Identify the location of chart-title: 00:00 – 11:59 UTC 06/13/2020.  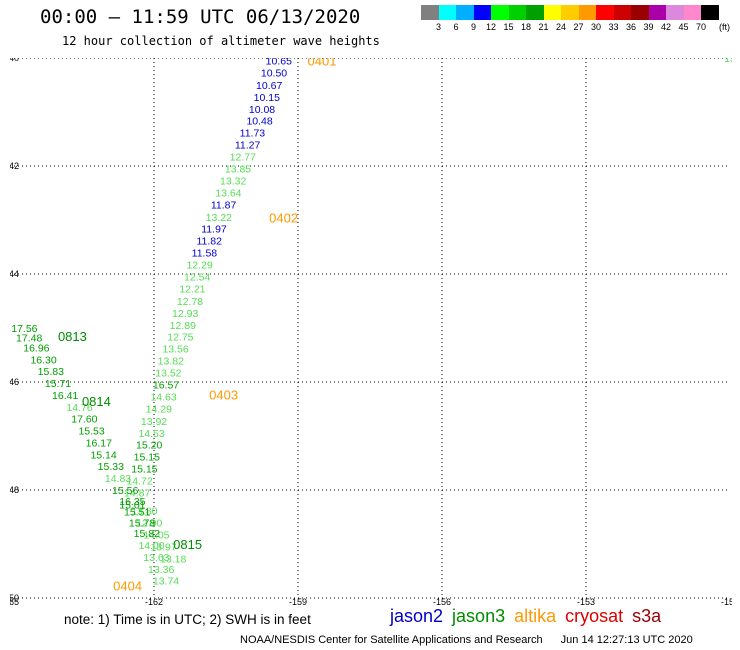
(200, 17).